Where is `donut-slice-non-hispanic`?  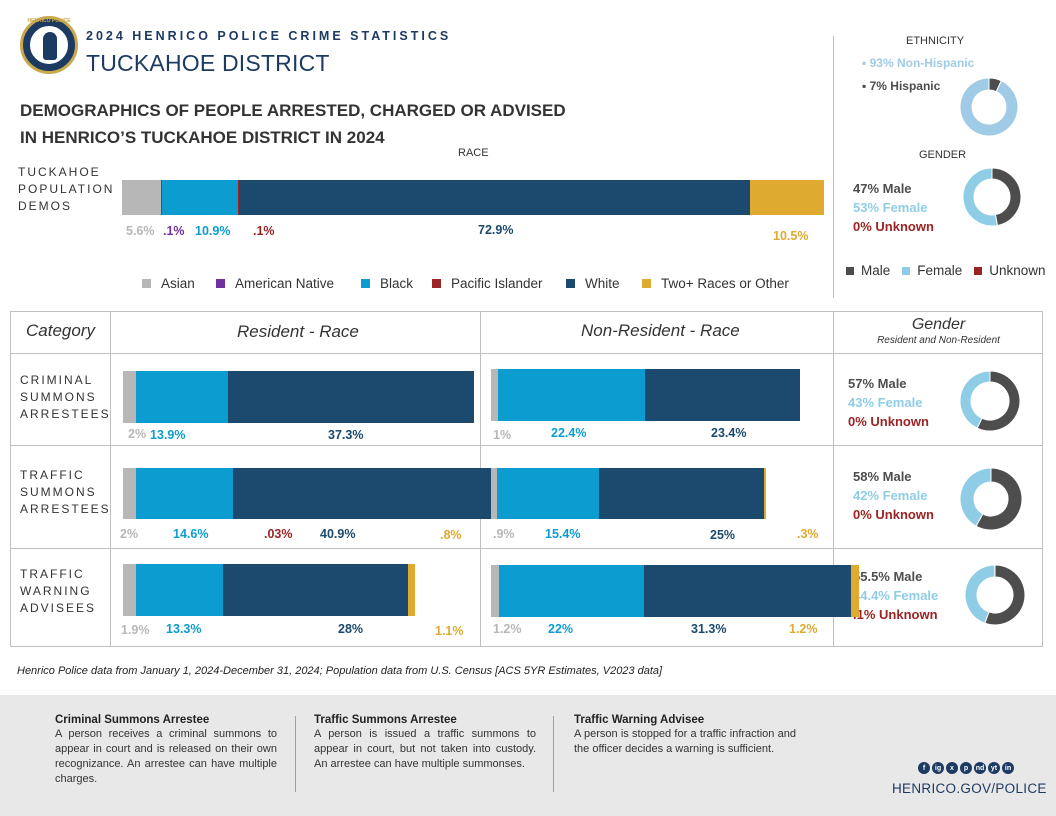 donut-slice-non-hispanic is located at coordinates (989, 107).